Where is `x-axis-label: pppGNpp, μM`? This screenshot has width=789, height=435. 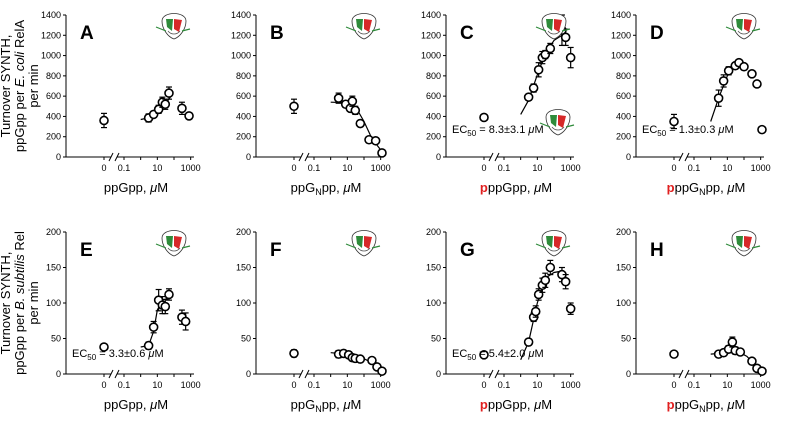 x-axis-label: pppGNpp, μM is located at coordinates (706, 188).